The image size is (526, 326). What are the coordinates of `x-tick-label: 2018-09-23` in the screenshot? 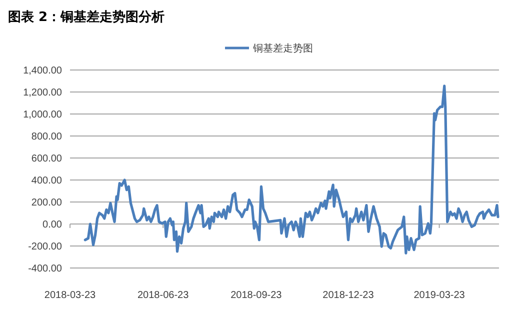 It's located at (256, 295).